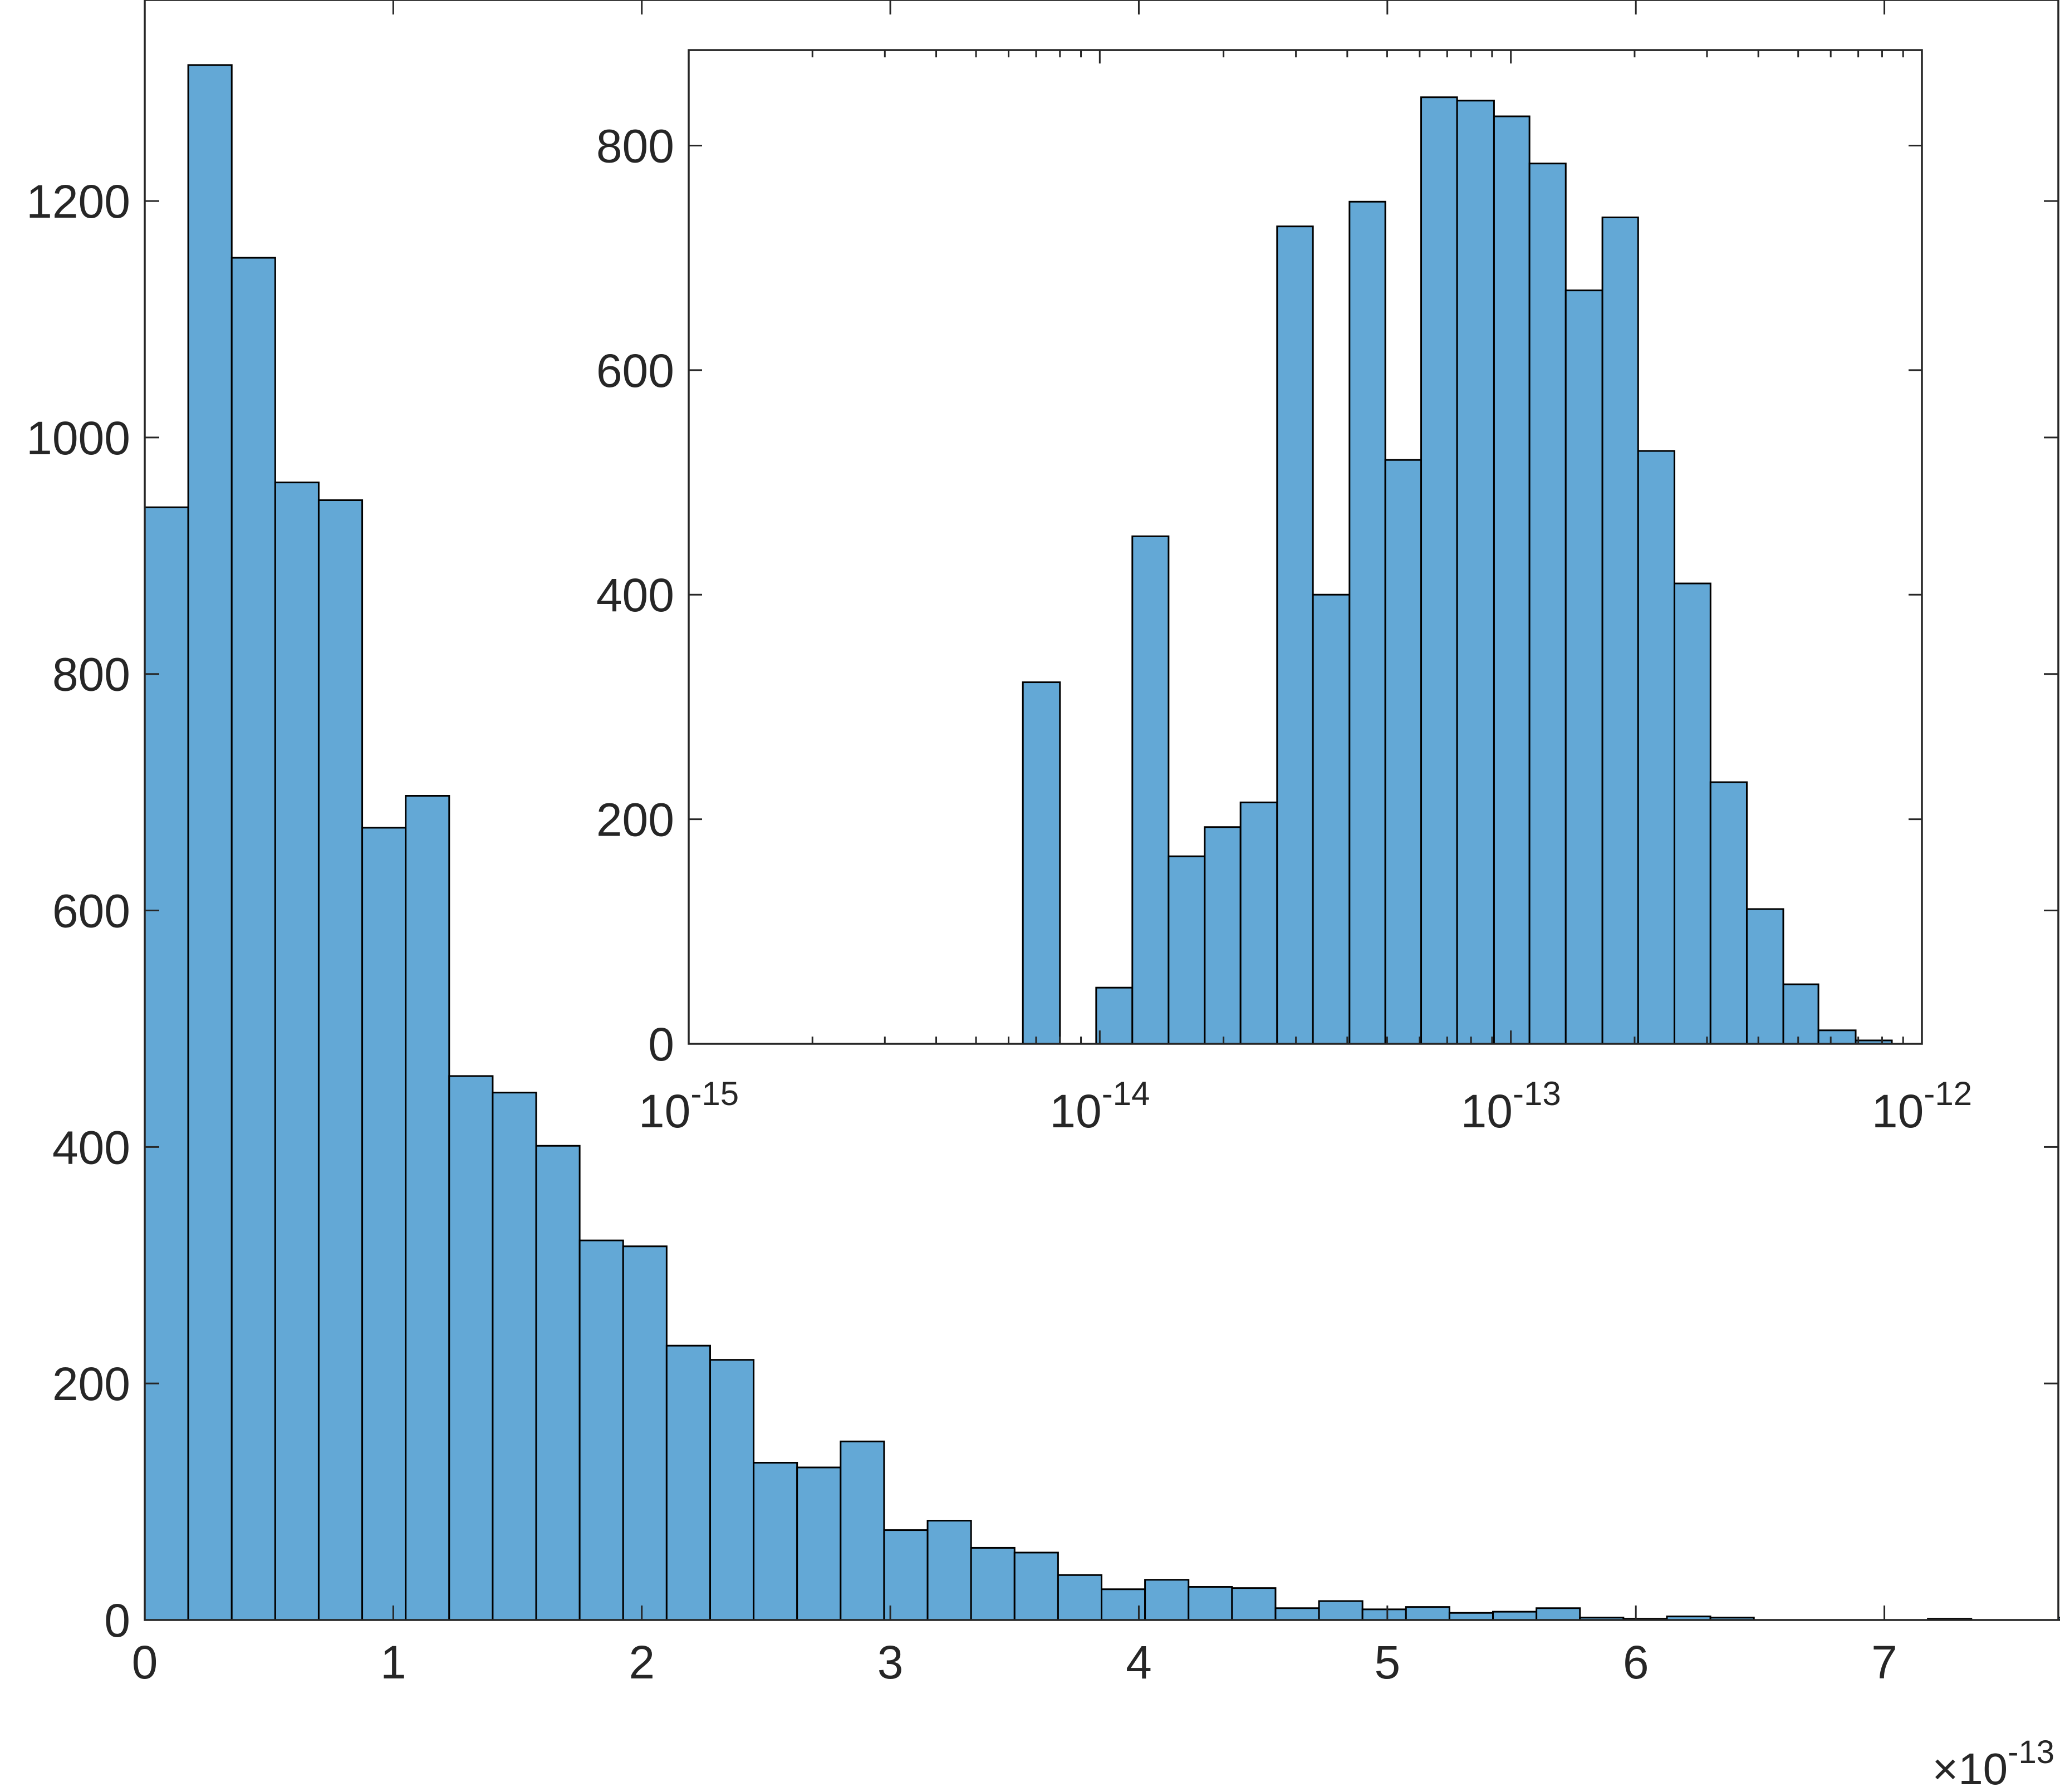 This screenshot has width=2060, height=1792. Describe the element at coordinates (393, 1662) in the screenshot. I see `x-tick-label: 1` at that location.